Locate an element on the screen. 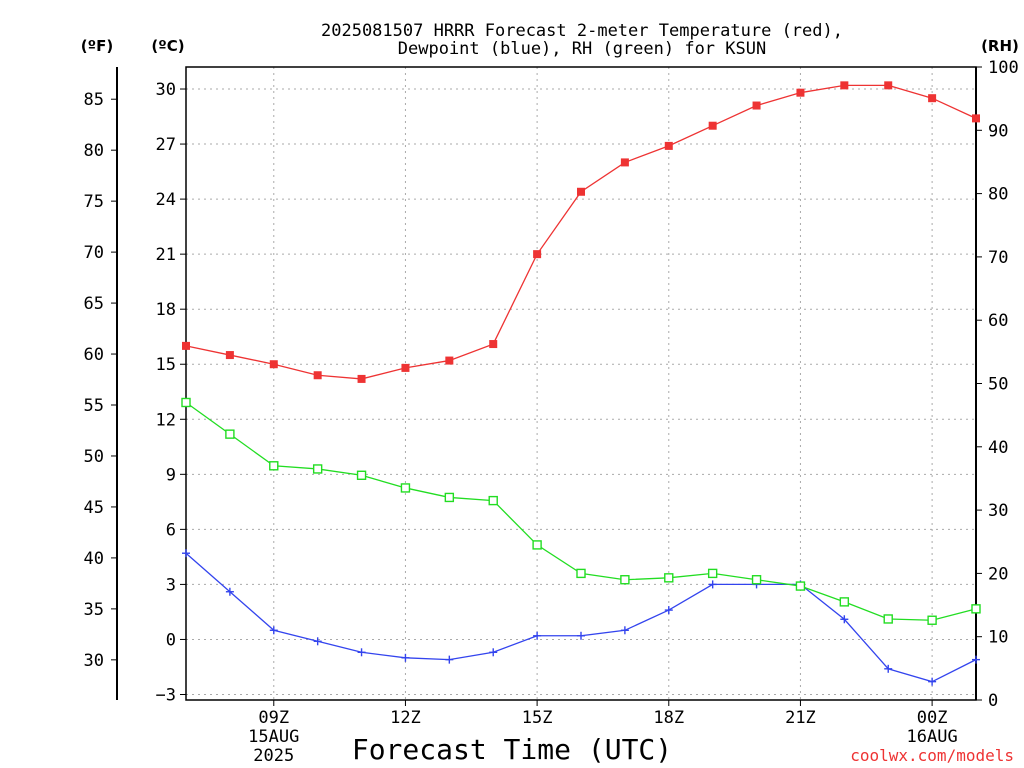 Image resolution: width=1024 pixels, height=768 pixels. x-tick-label: 12Z is located at coordinates (405, 718).